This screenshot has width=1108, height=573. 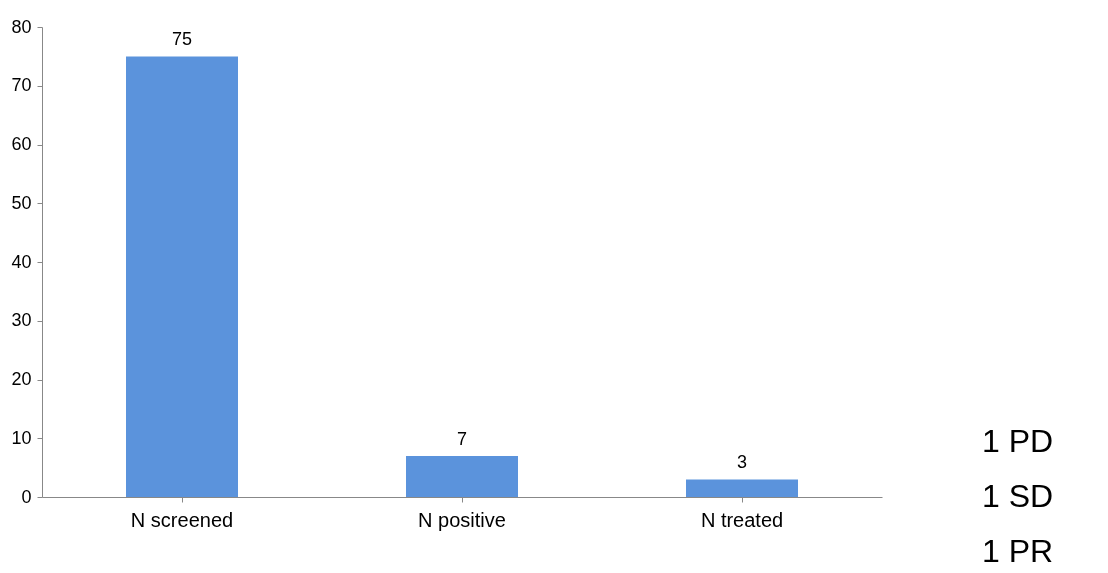 I want to click on y-tick-label: 50, so click(x=21, y=202).